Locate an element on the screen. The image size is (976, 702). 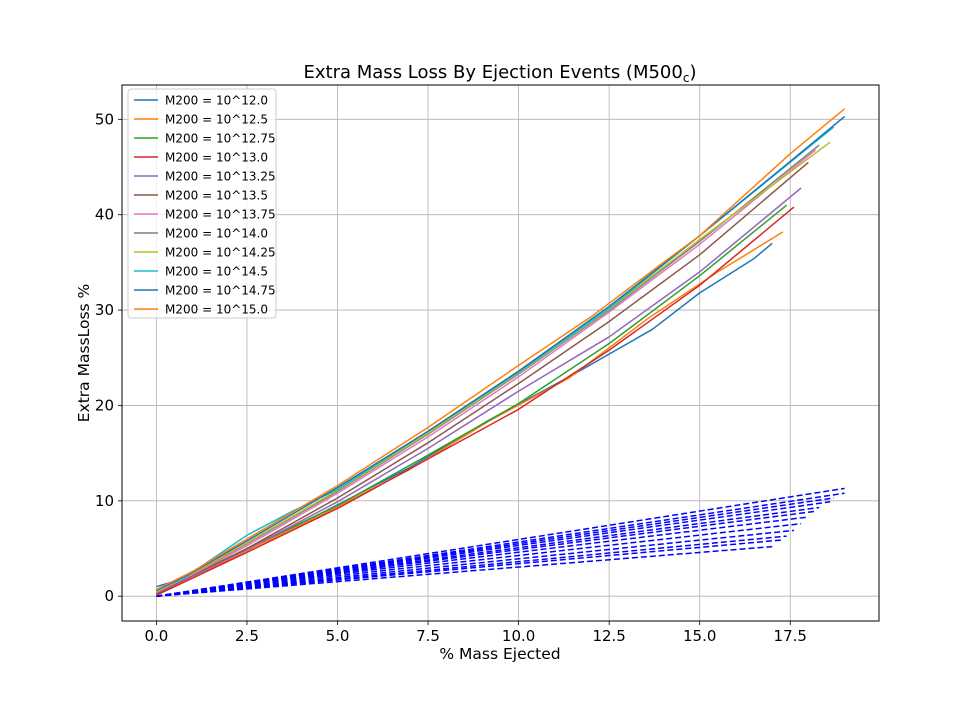
x-axis-label: % Mass Ejected is located at coordinates (499, 654).